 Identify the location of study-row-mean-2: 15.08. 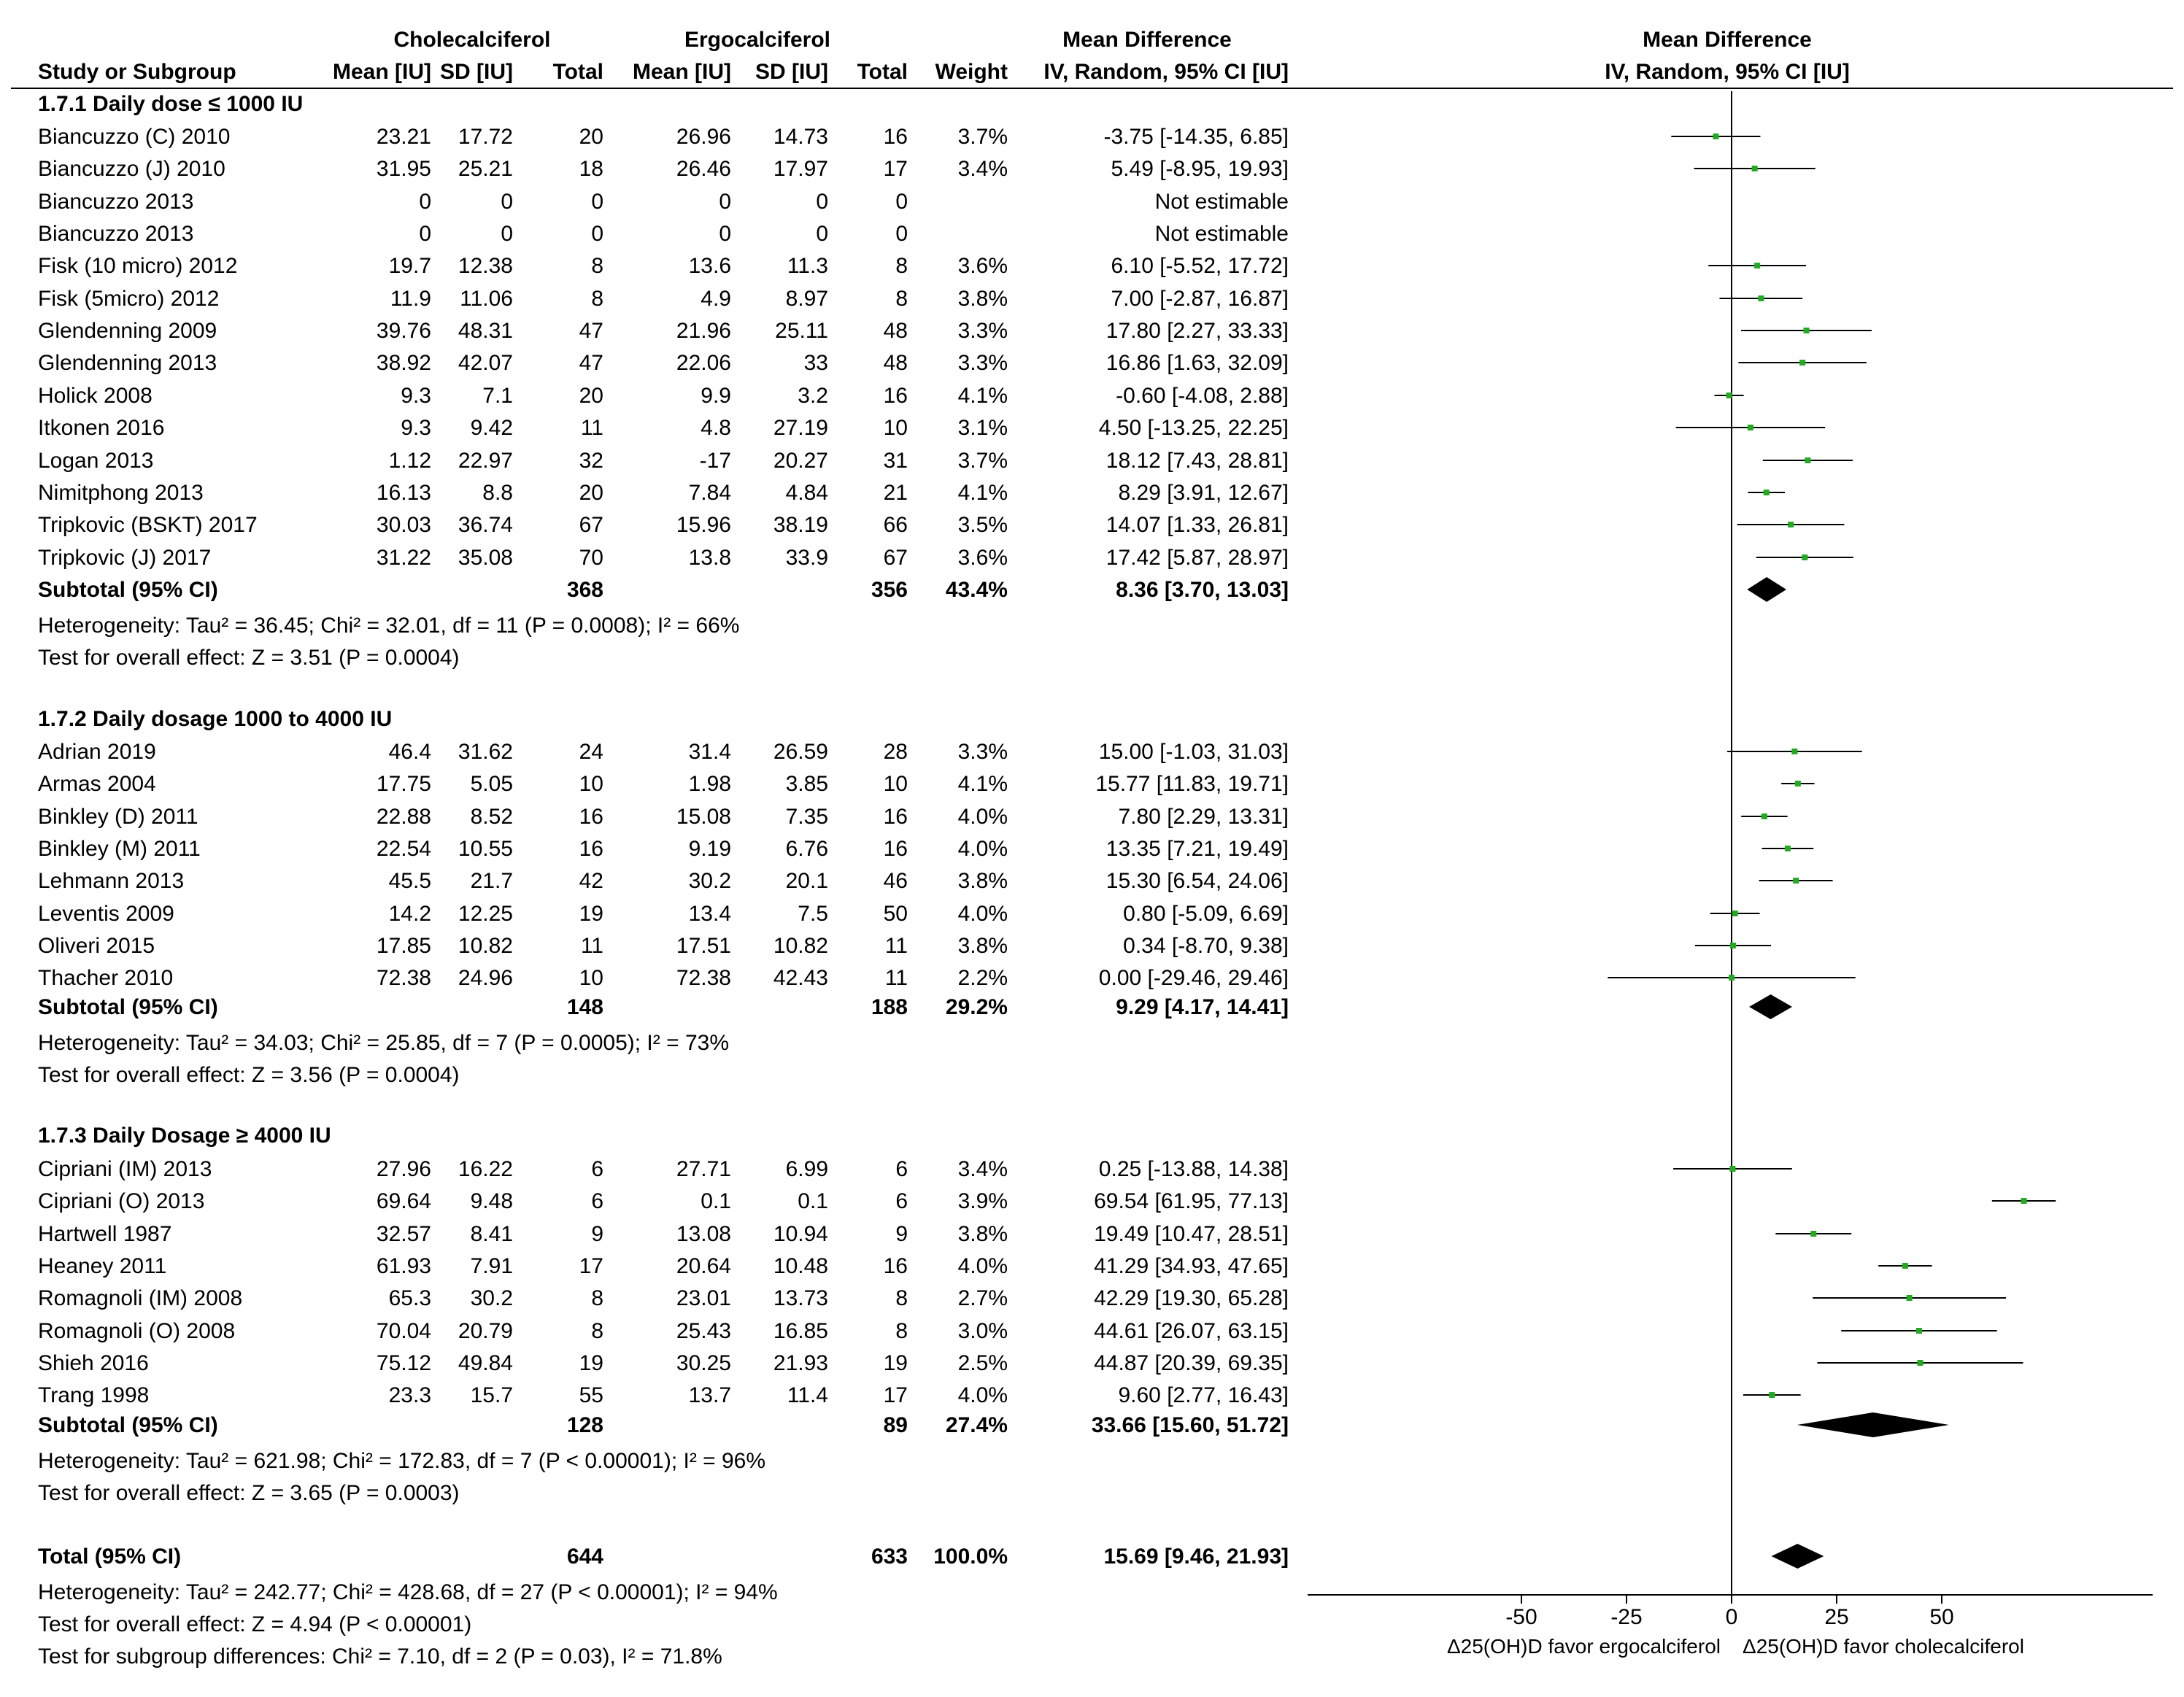
(703, 817).